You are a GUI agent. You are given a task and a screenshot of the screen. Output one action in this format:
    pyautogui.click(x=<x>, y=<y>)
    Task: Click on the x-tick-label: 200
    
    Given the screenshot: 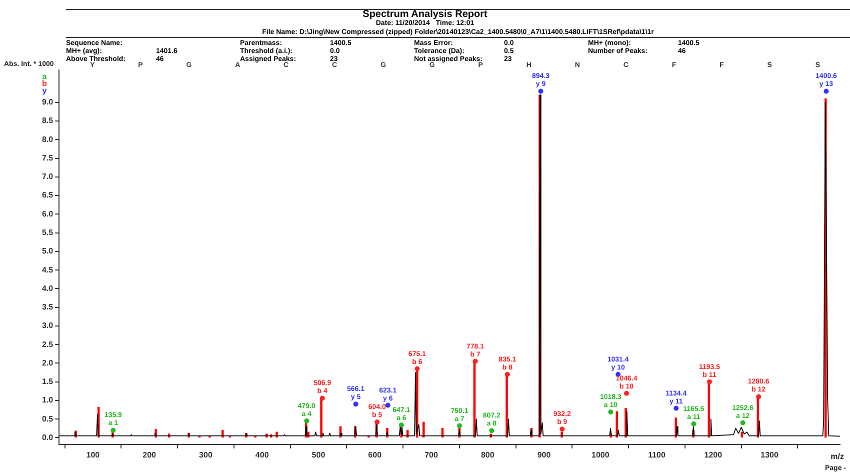 What is the action you would take?
    pyautogui.click(x=149, y=455)
    